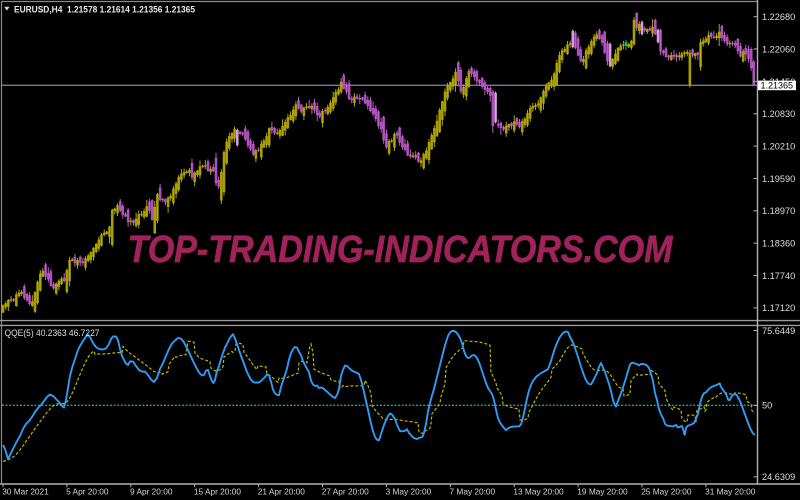 The height and width of the screenshot is (500, 800). Describe the element at coordinates (778, 179) in the screenshot. I see `svg-text: 1.19590` at that location.